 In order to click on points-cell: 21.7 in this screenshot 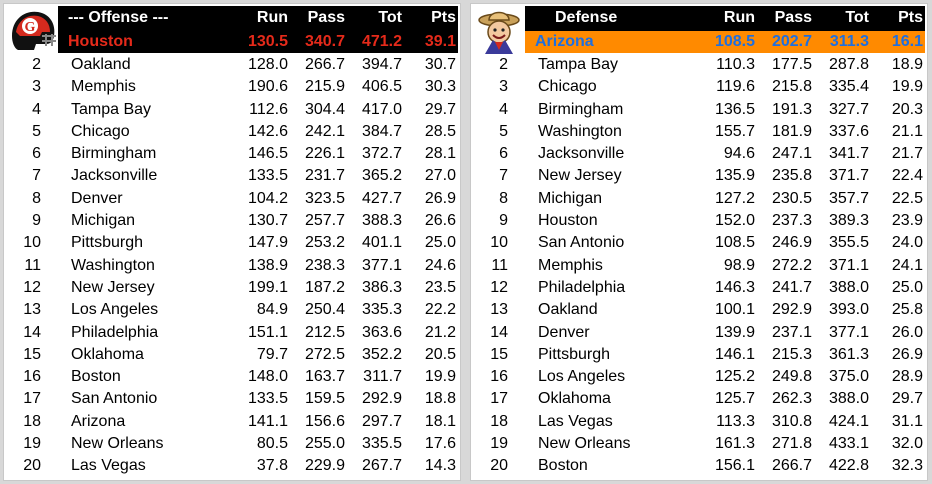, I will do `click(907, 154)`.